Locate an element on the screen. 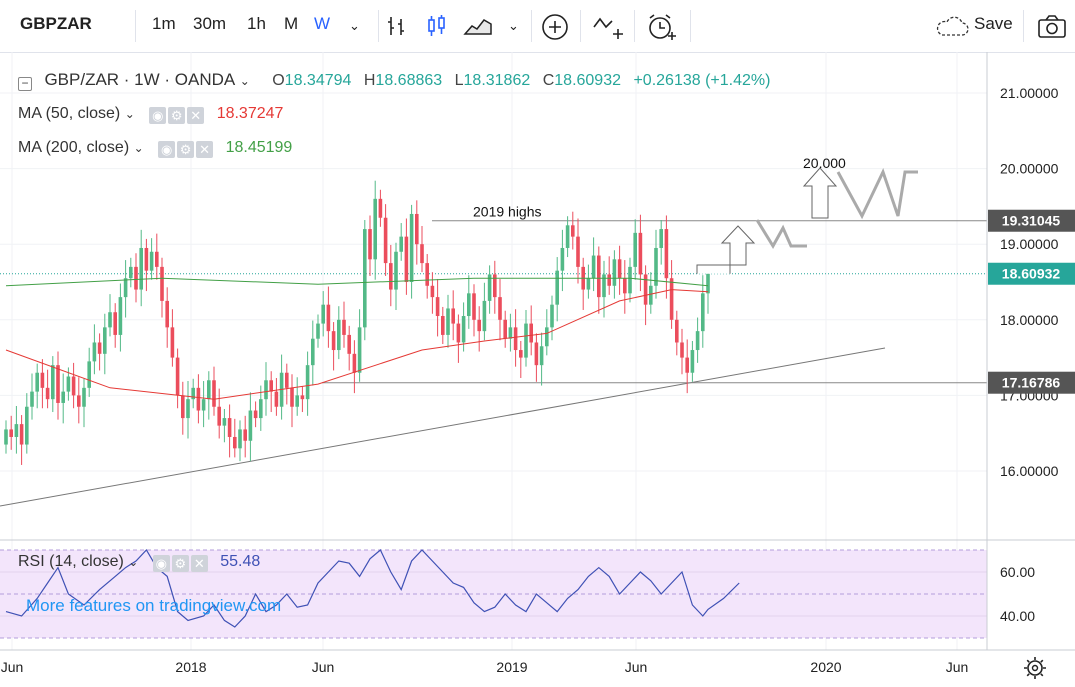 The height and width of the screenshot is (687, 1075). settings-gear-icon is located at coordinates (1035, 668).